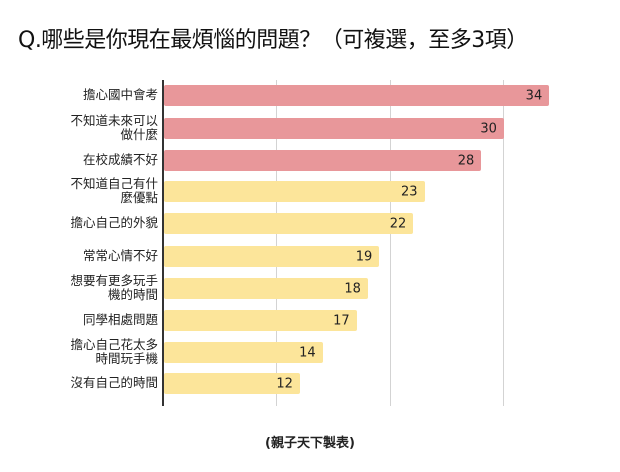  What do you see at coordinates (114, 190) in the screenshot?
I see `category-label: 不知道自己有什 麼優點` at bounding box center [114, 190].